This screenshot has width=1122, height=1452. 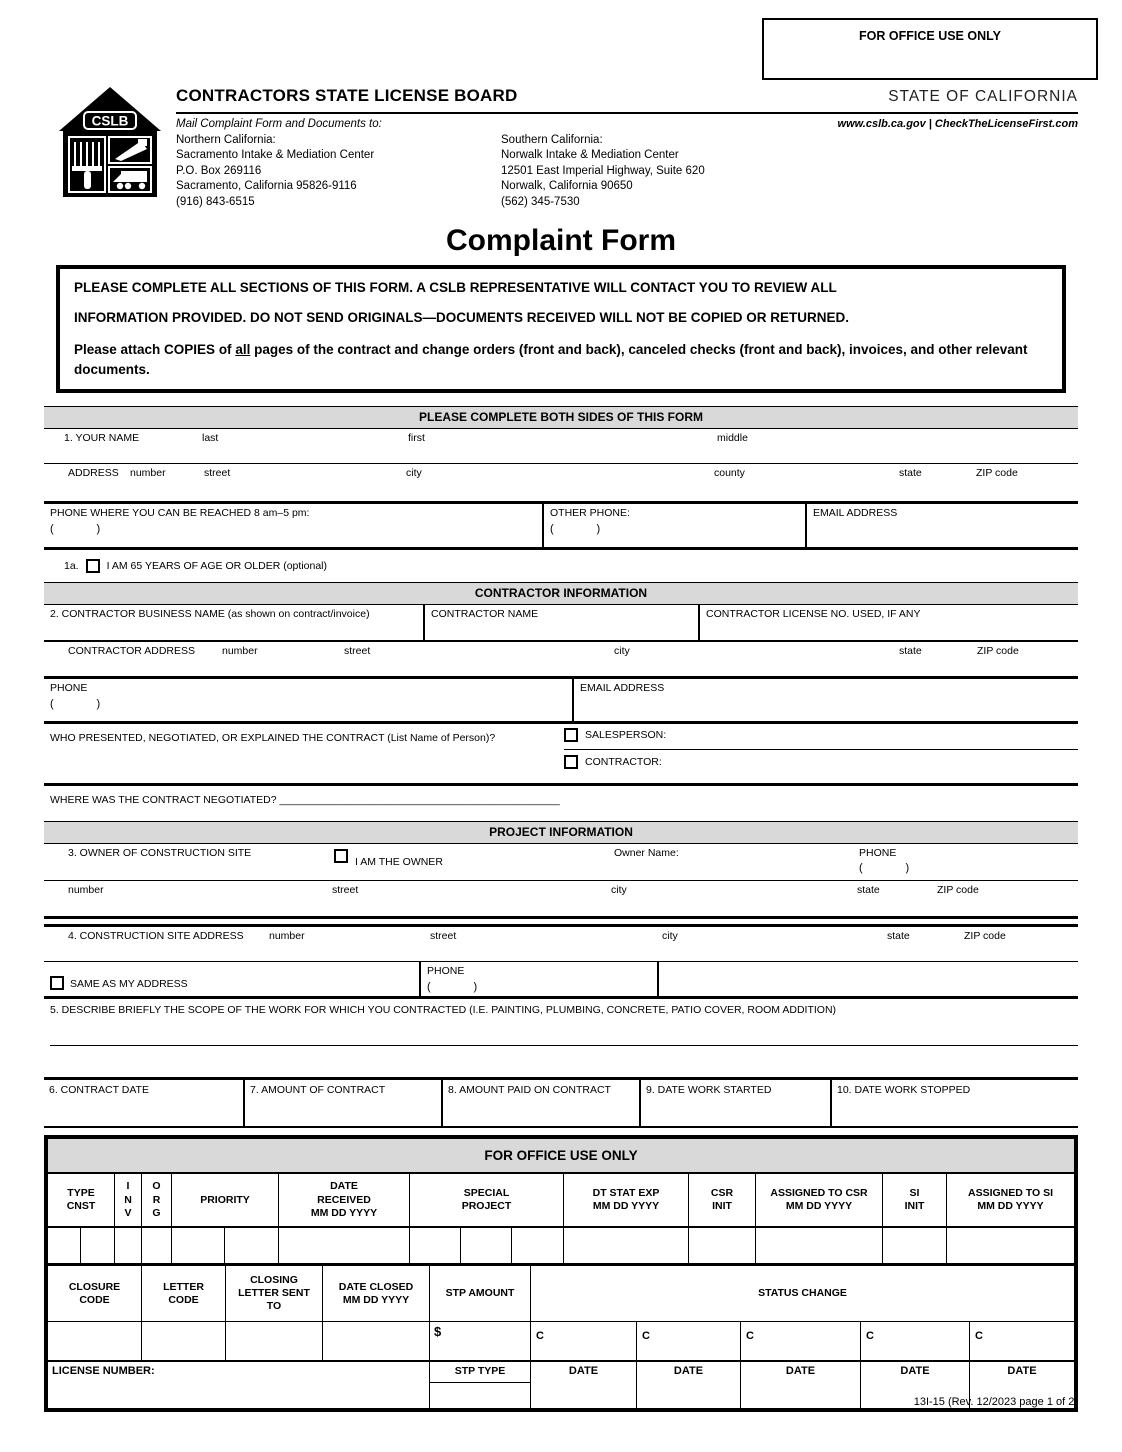 I want to click on mail-intro: Mail Complaint Form and Documents to:, so click(x=279, y=124).